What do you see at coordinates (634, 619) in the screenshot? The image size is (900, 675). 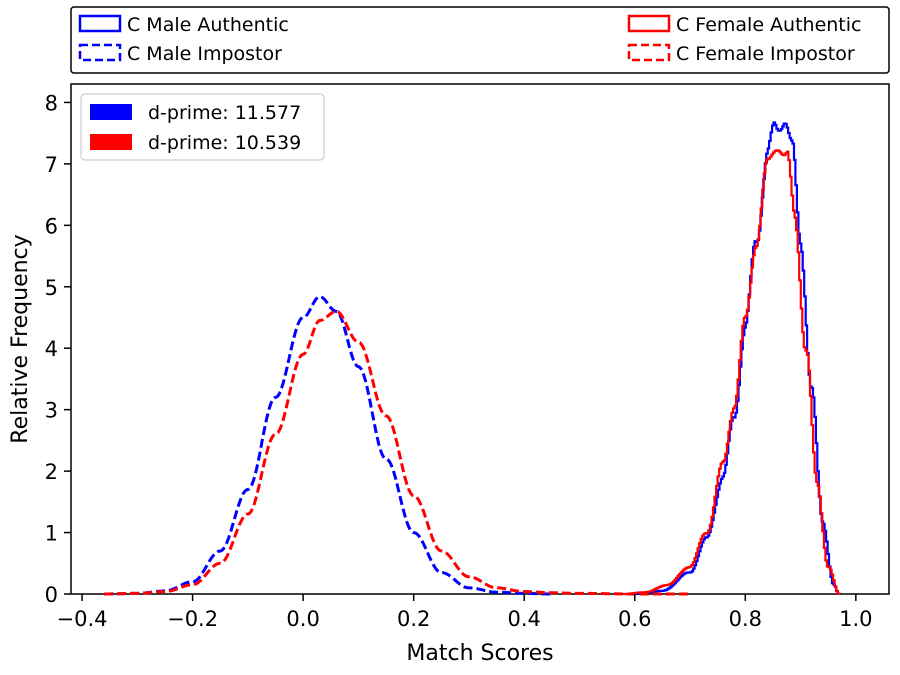 I see `x-tick-label: 0.6` at bounding box center [634, 619].